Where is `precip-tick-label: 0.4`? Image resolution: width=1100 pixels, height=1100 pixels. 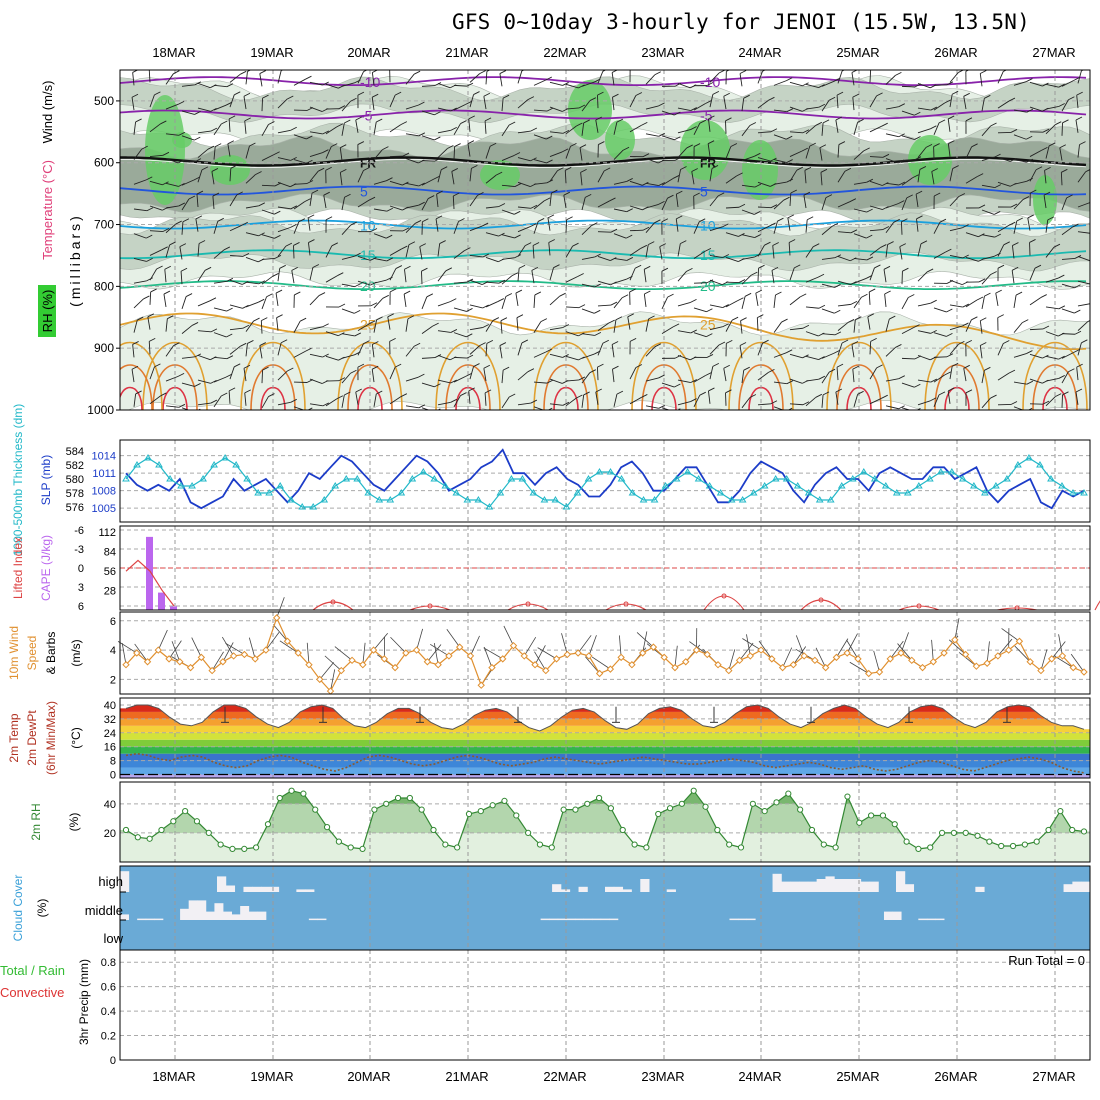
precip-tick-label: 0.4 is located at coordinates (108, 1012).